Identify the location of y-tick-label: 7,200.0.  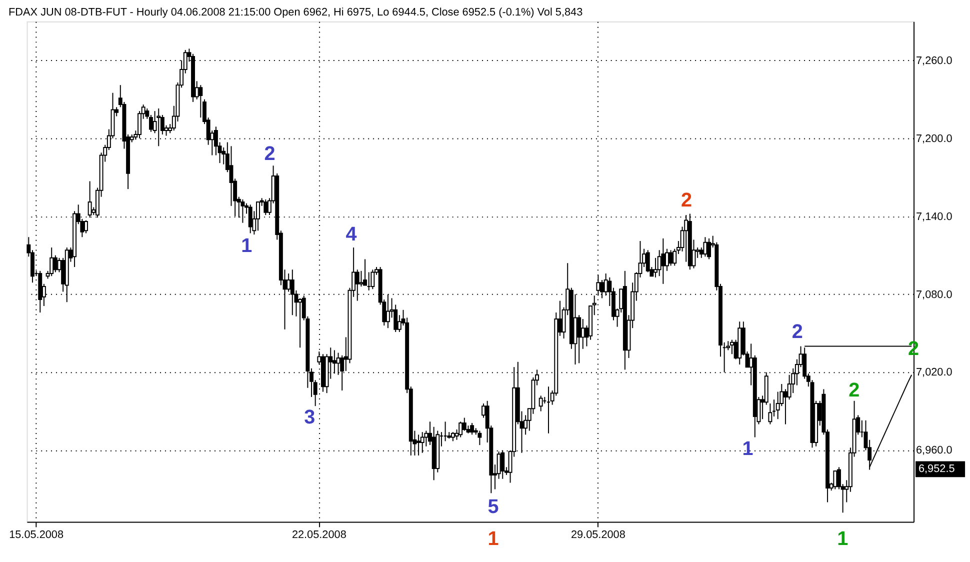
(934, 138).